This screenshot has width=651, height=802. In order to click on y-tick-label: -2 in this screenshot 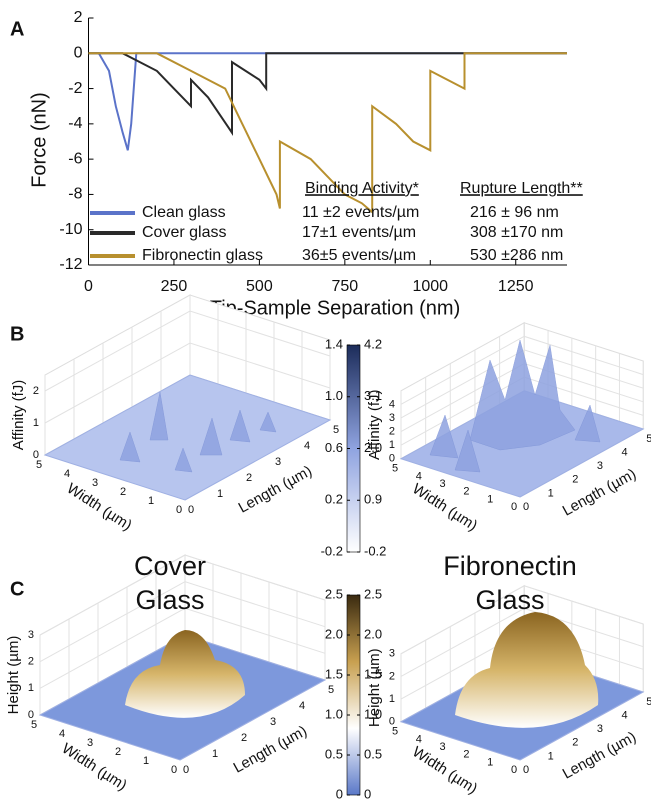, I will do `click(75, 88)`.